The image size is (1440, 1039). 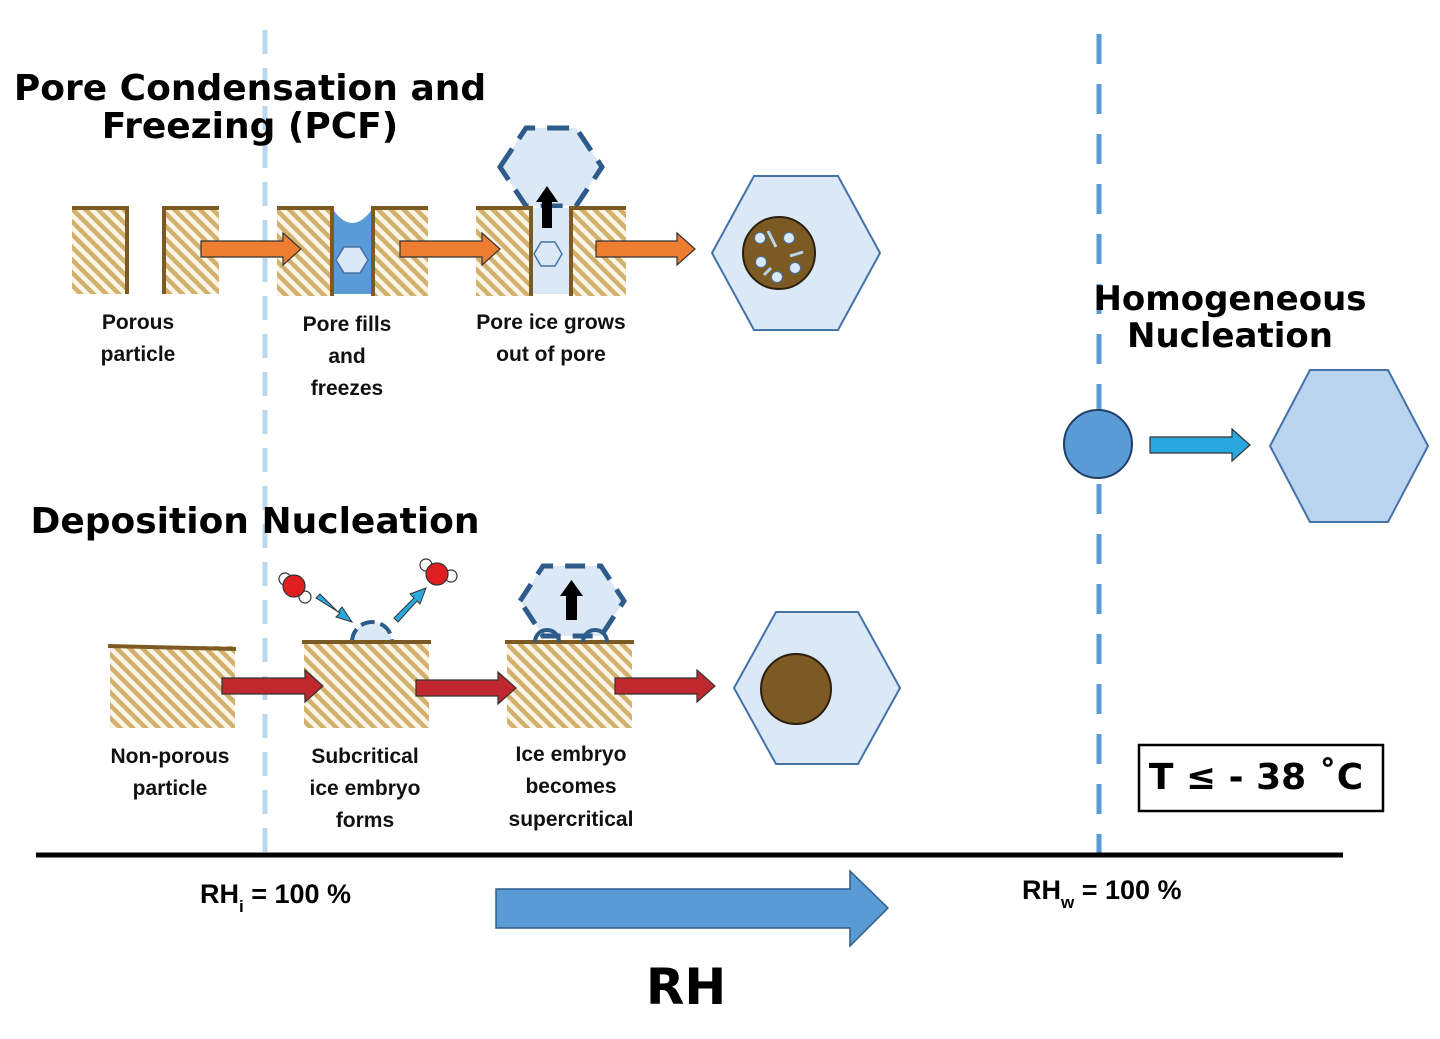 What do you see at coordinates (170, 756) in the screenshot?
I see `dep-step1-line1: Non-porous` at bounding box center [170, 756].